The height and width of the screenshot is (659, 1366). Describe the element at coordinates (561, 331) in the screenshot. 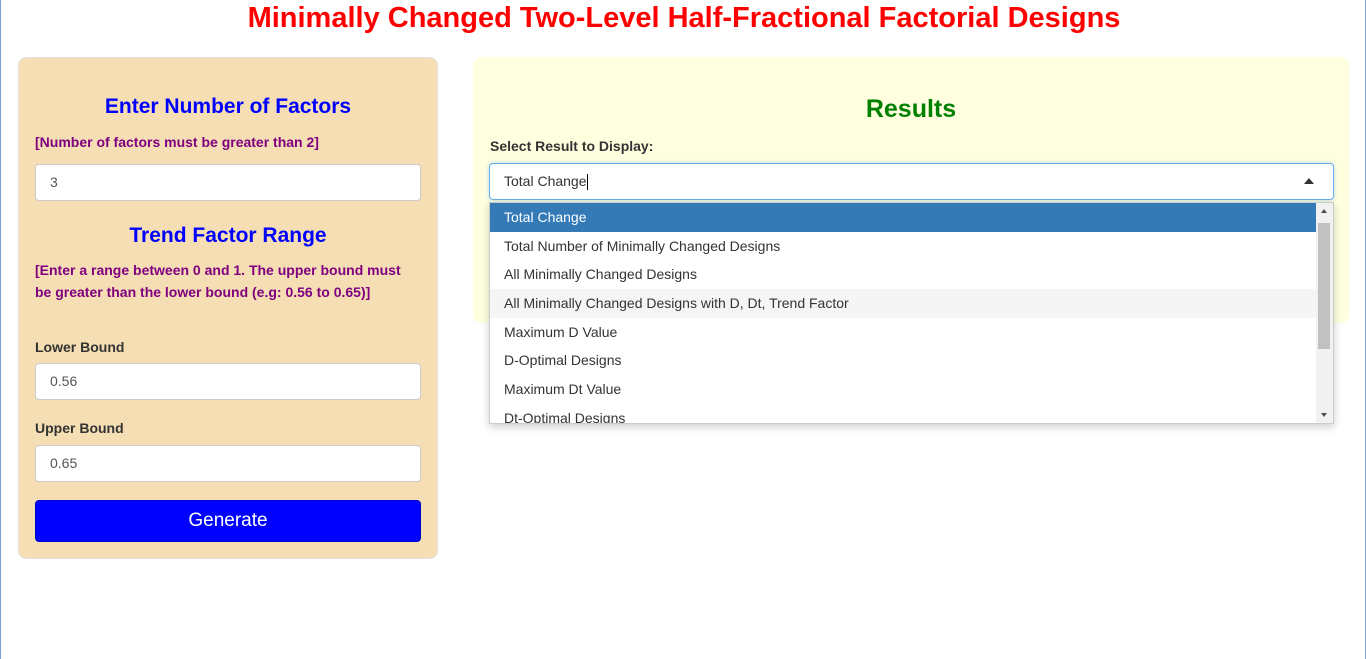

I see `option-maximum-d: Maximum D Value` at that location.